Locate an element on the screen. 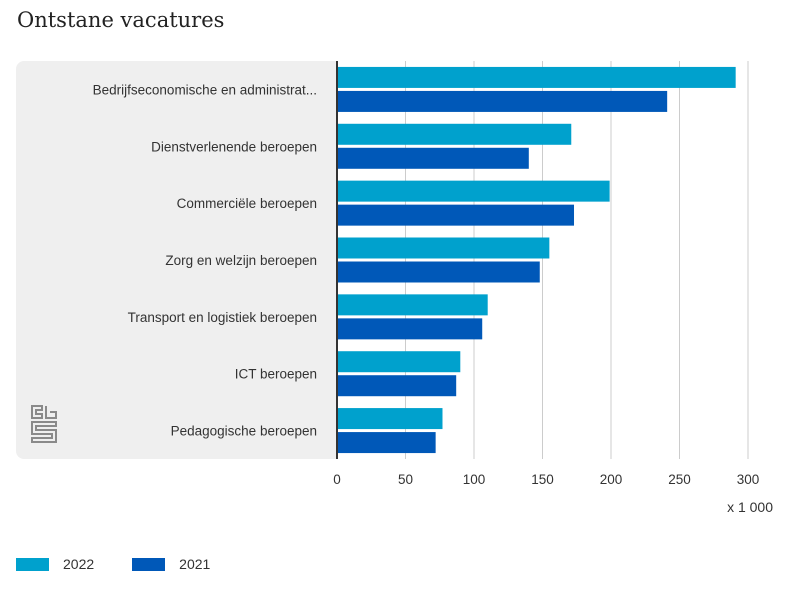 The height and width of the screenshot is (596, 809). x-tick-labels: 0 50 100 150 200 250 300 is located at coordinates (546, 479).